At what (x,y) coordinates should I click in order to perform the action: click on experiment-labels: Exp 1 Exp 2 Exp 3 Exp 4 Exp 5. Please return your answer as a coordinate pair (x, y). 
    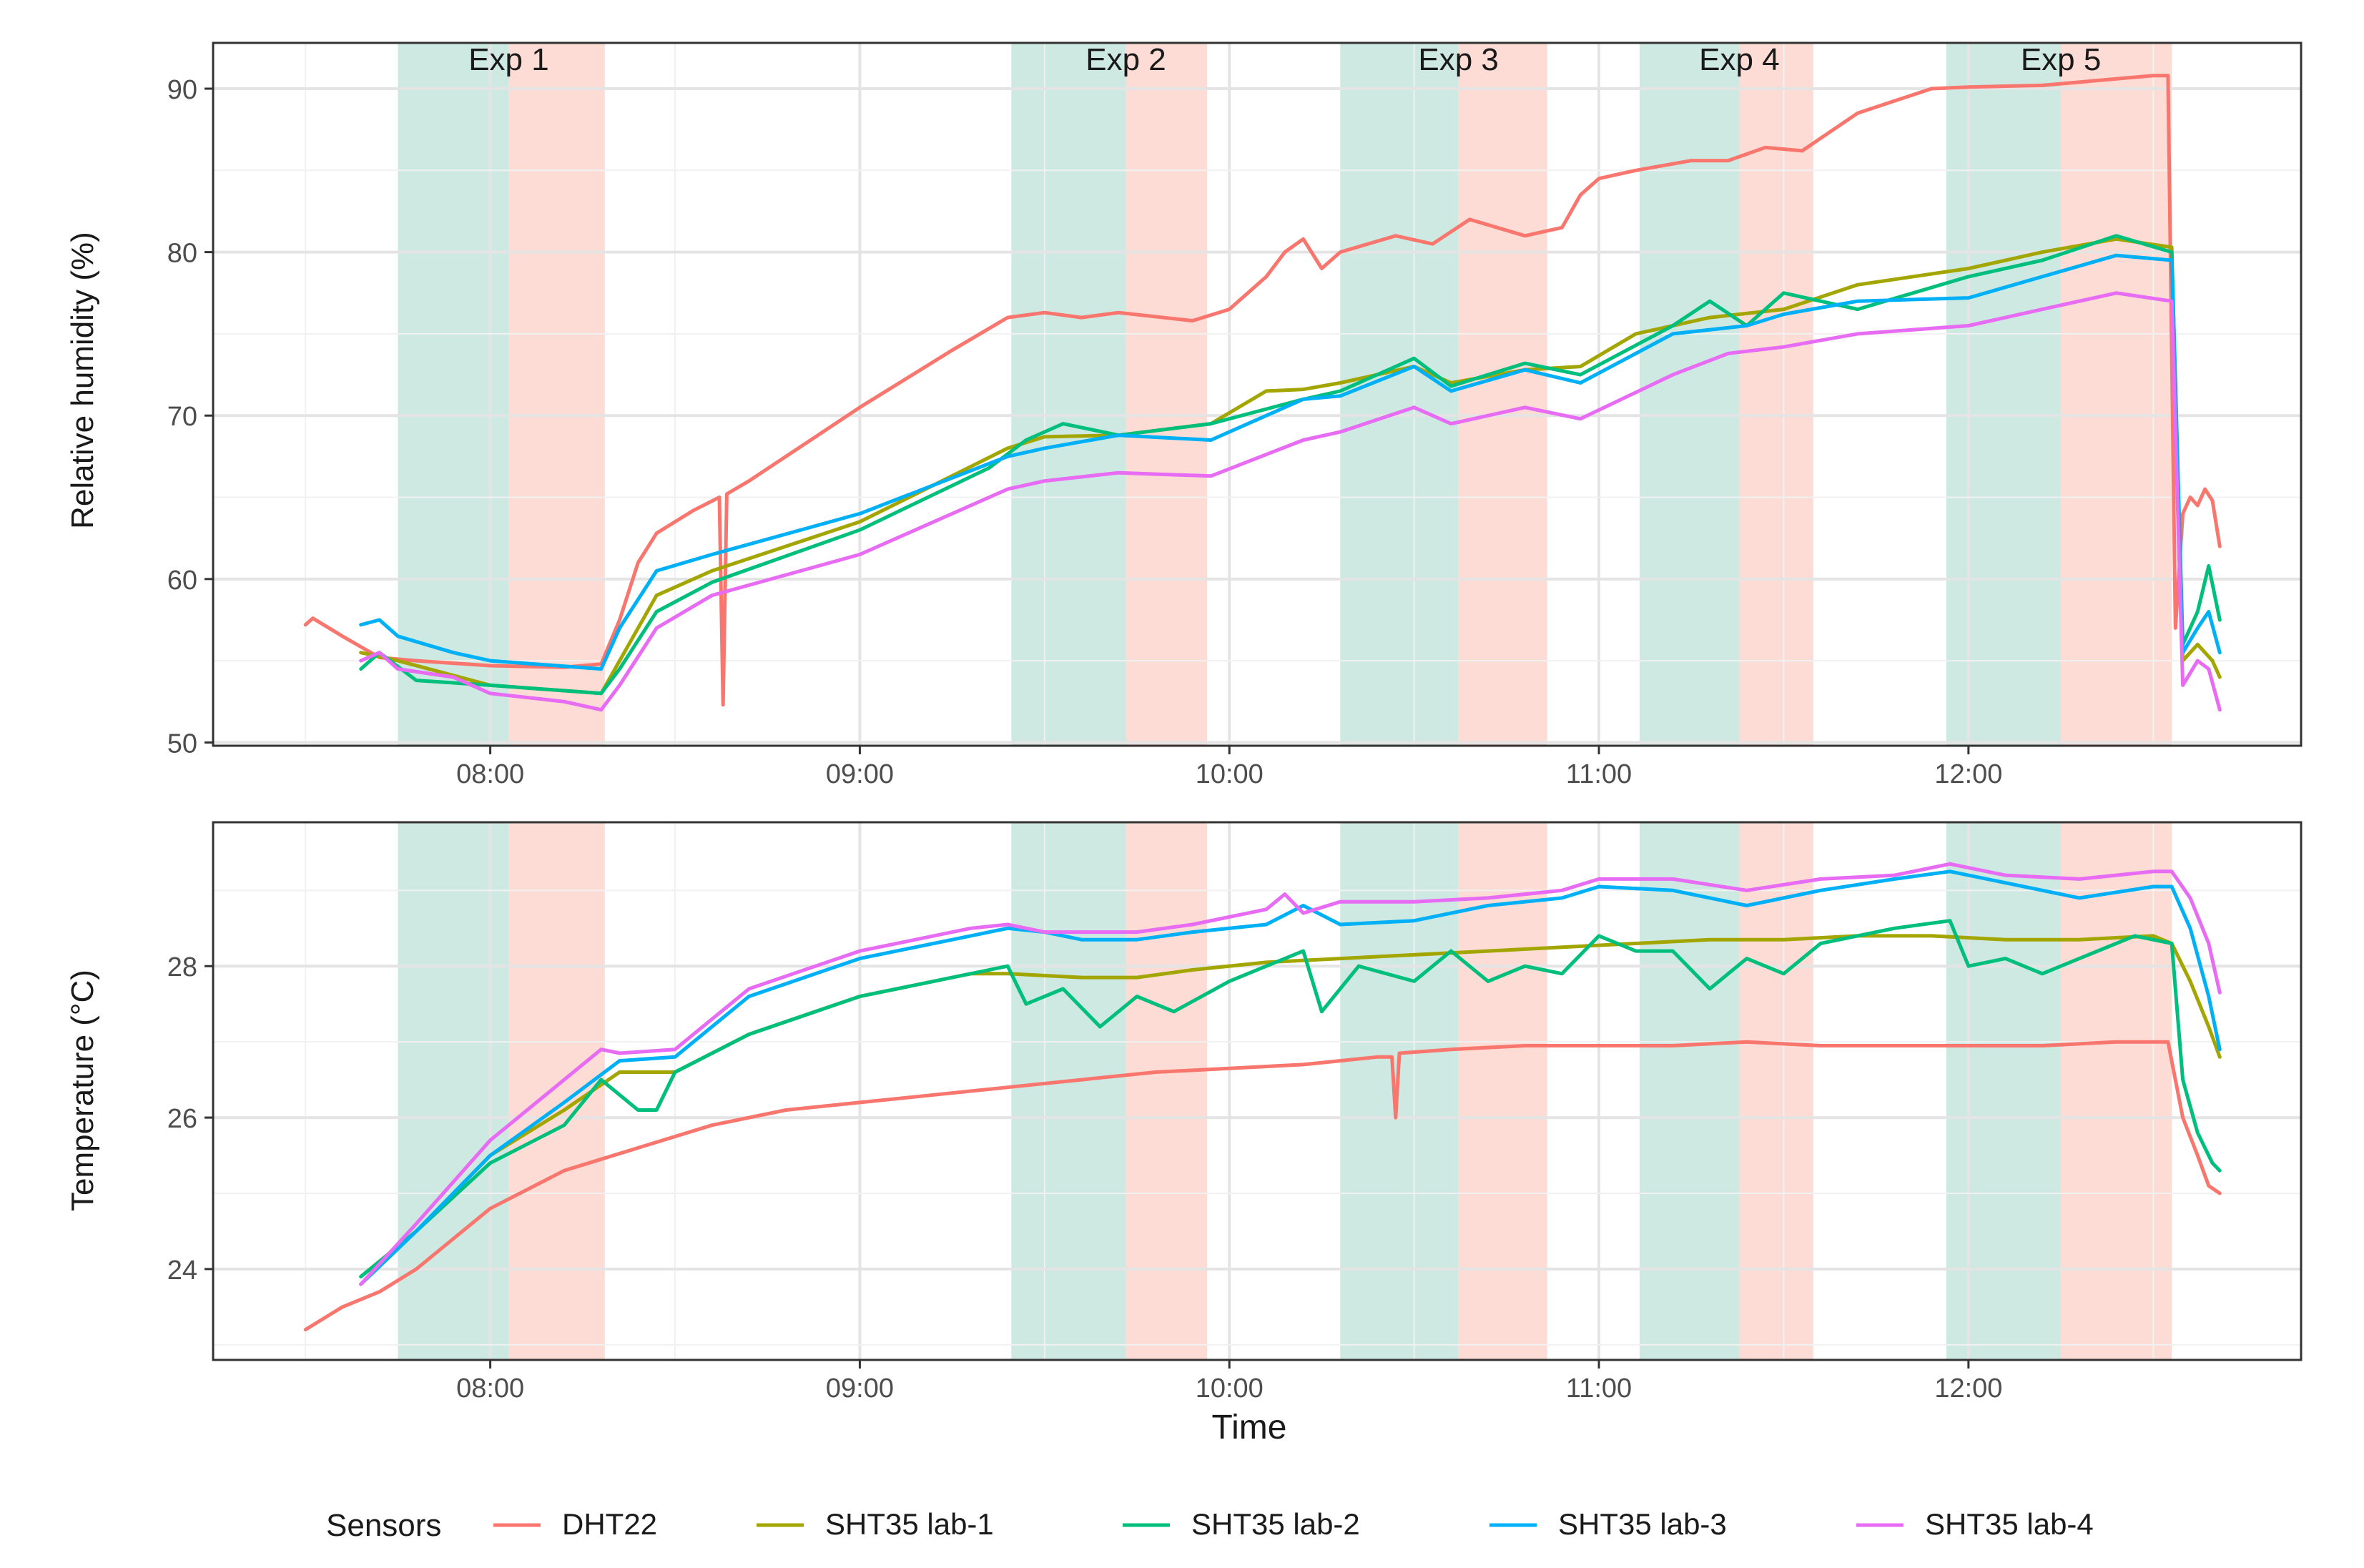
    Looking at the image, I should click on (1284, 59).